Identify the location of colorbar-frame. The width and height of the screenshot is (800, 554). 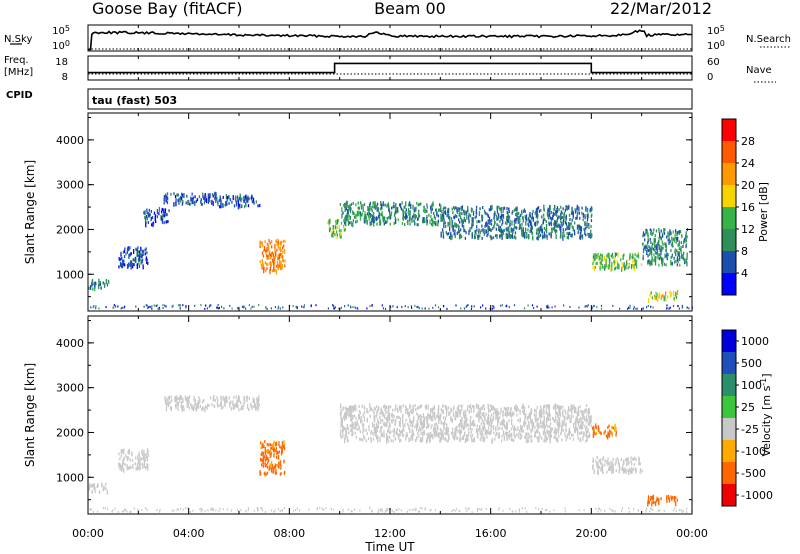
(729, 418).